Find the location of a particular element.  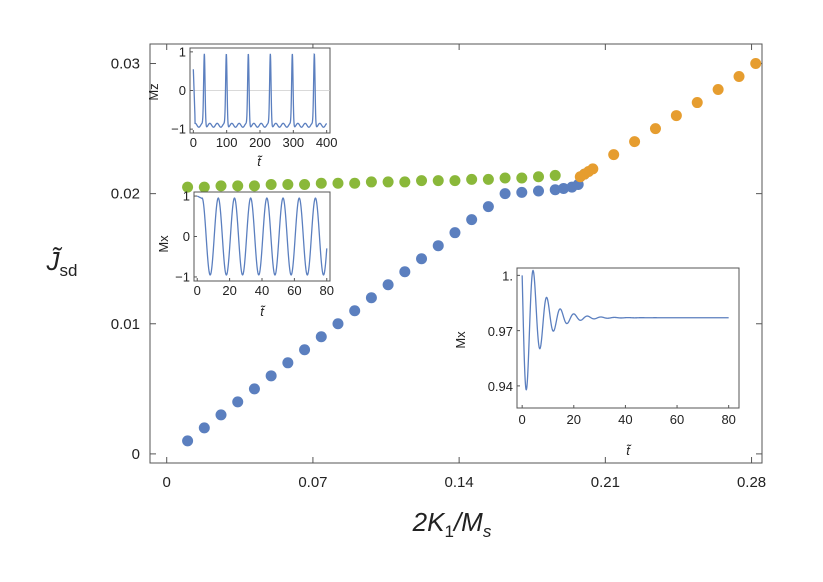

inset-mx-left-xlabel: t̃ is located at coordinates (263, 311).